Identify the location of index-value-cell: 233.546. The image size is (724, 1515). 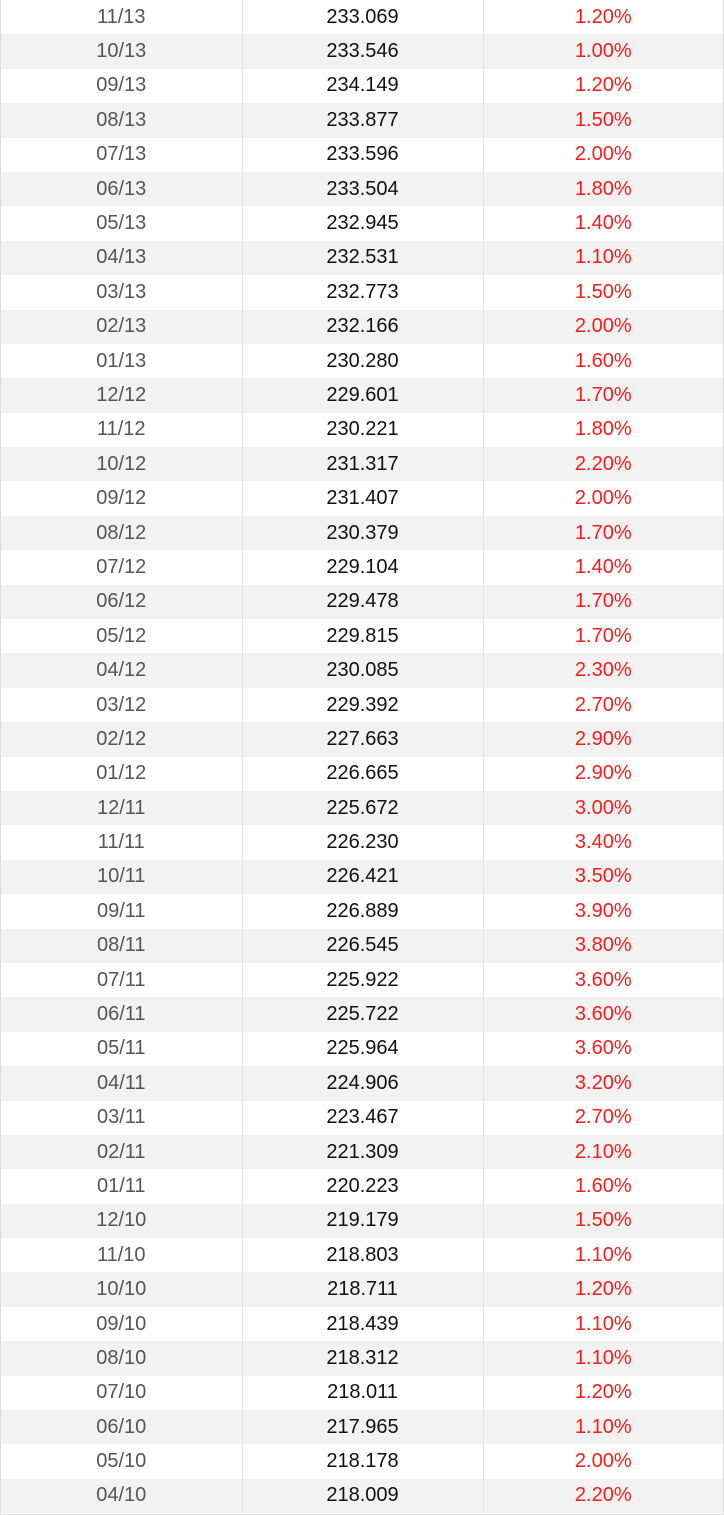
(363, 51).